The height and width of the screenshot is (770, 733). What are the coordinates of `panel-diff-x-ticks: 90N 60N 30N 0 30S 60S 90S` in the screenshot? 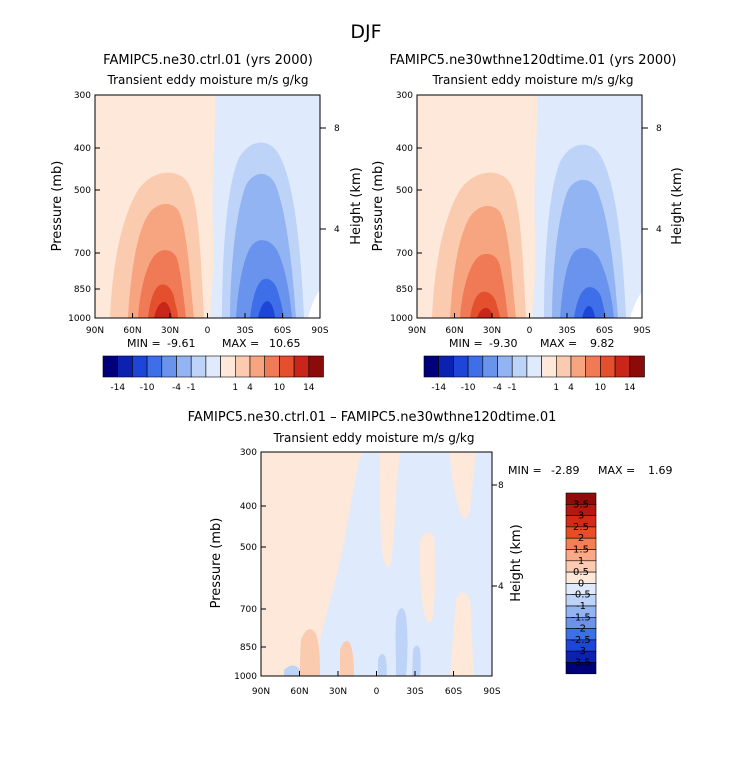 It's located at (376, 692).